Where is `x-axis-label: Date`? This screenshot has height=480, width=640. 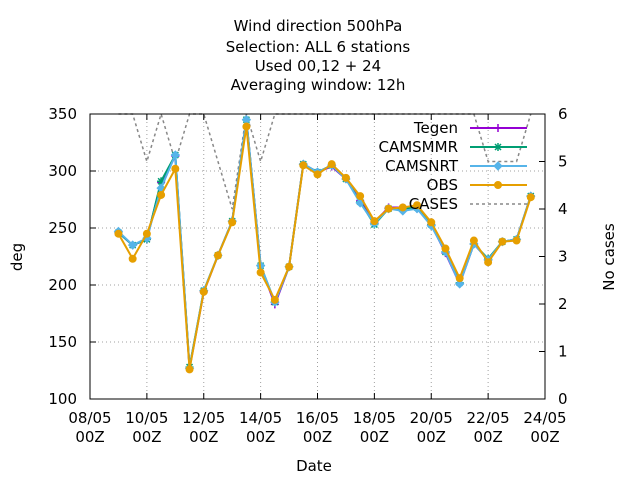 x-axis-label: Date is located at coordinates (314, 466).